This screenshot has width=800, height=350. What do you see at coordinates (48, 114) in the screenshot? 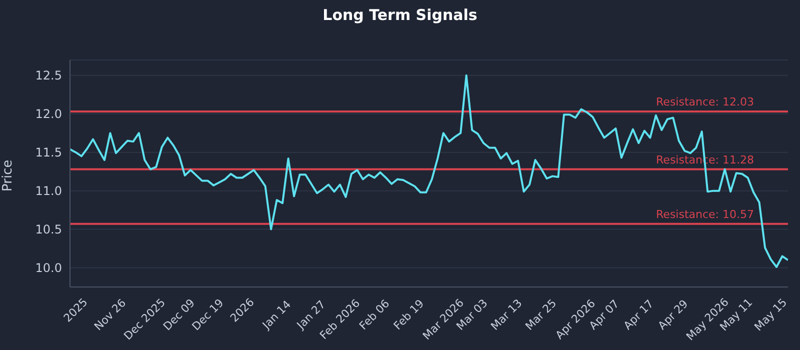
I see `y-tick-label: 12.0` at bounding box center [48, 114].